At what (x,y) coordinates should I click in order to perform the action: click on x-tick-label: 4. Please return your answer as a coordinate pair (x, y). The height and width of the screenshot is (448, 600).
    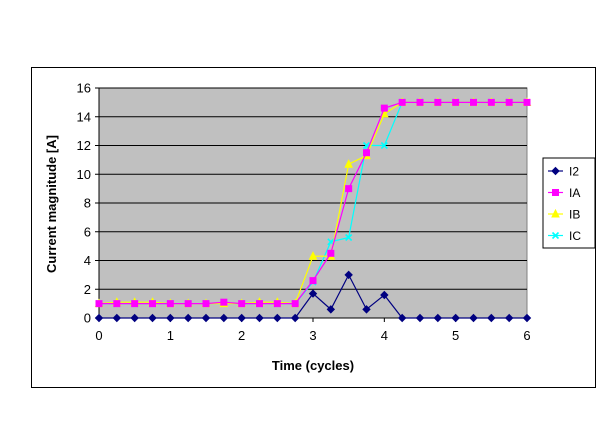
    Looking at the image, I should click on (384, 335).